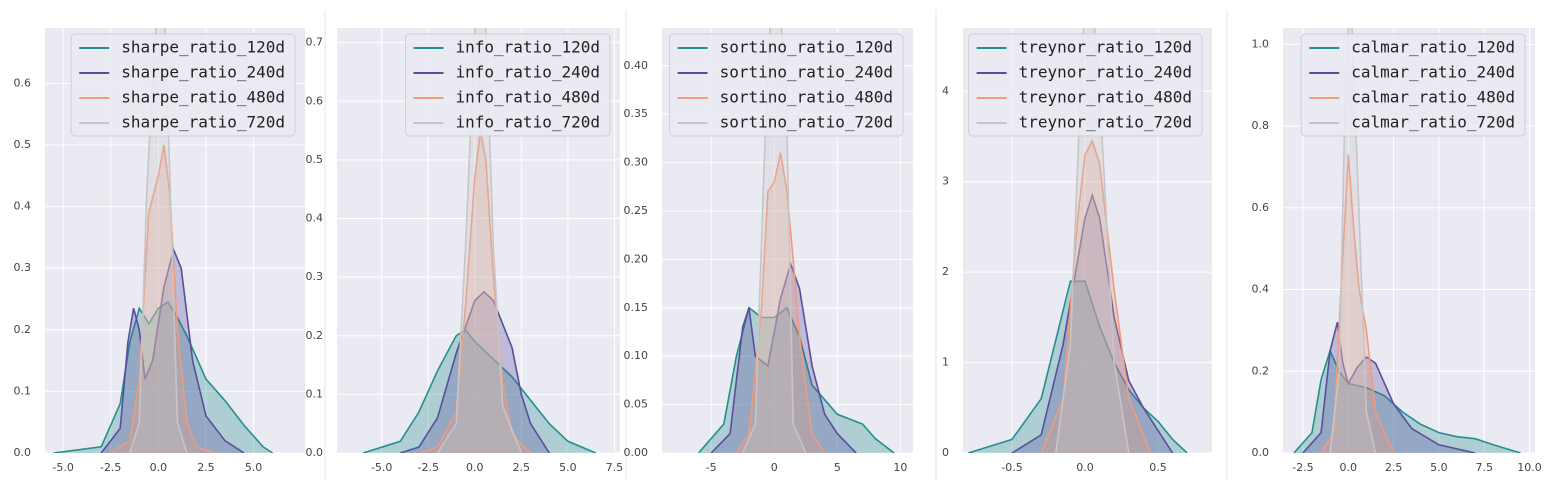 This screenshot has width=1545, height=489. Describe the element at coordinates (203, 47) in the screenshot. I see `legend-label: sharpe_ratio_120d` at that location.